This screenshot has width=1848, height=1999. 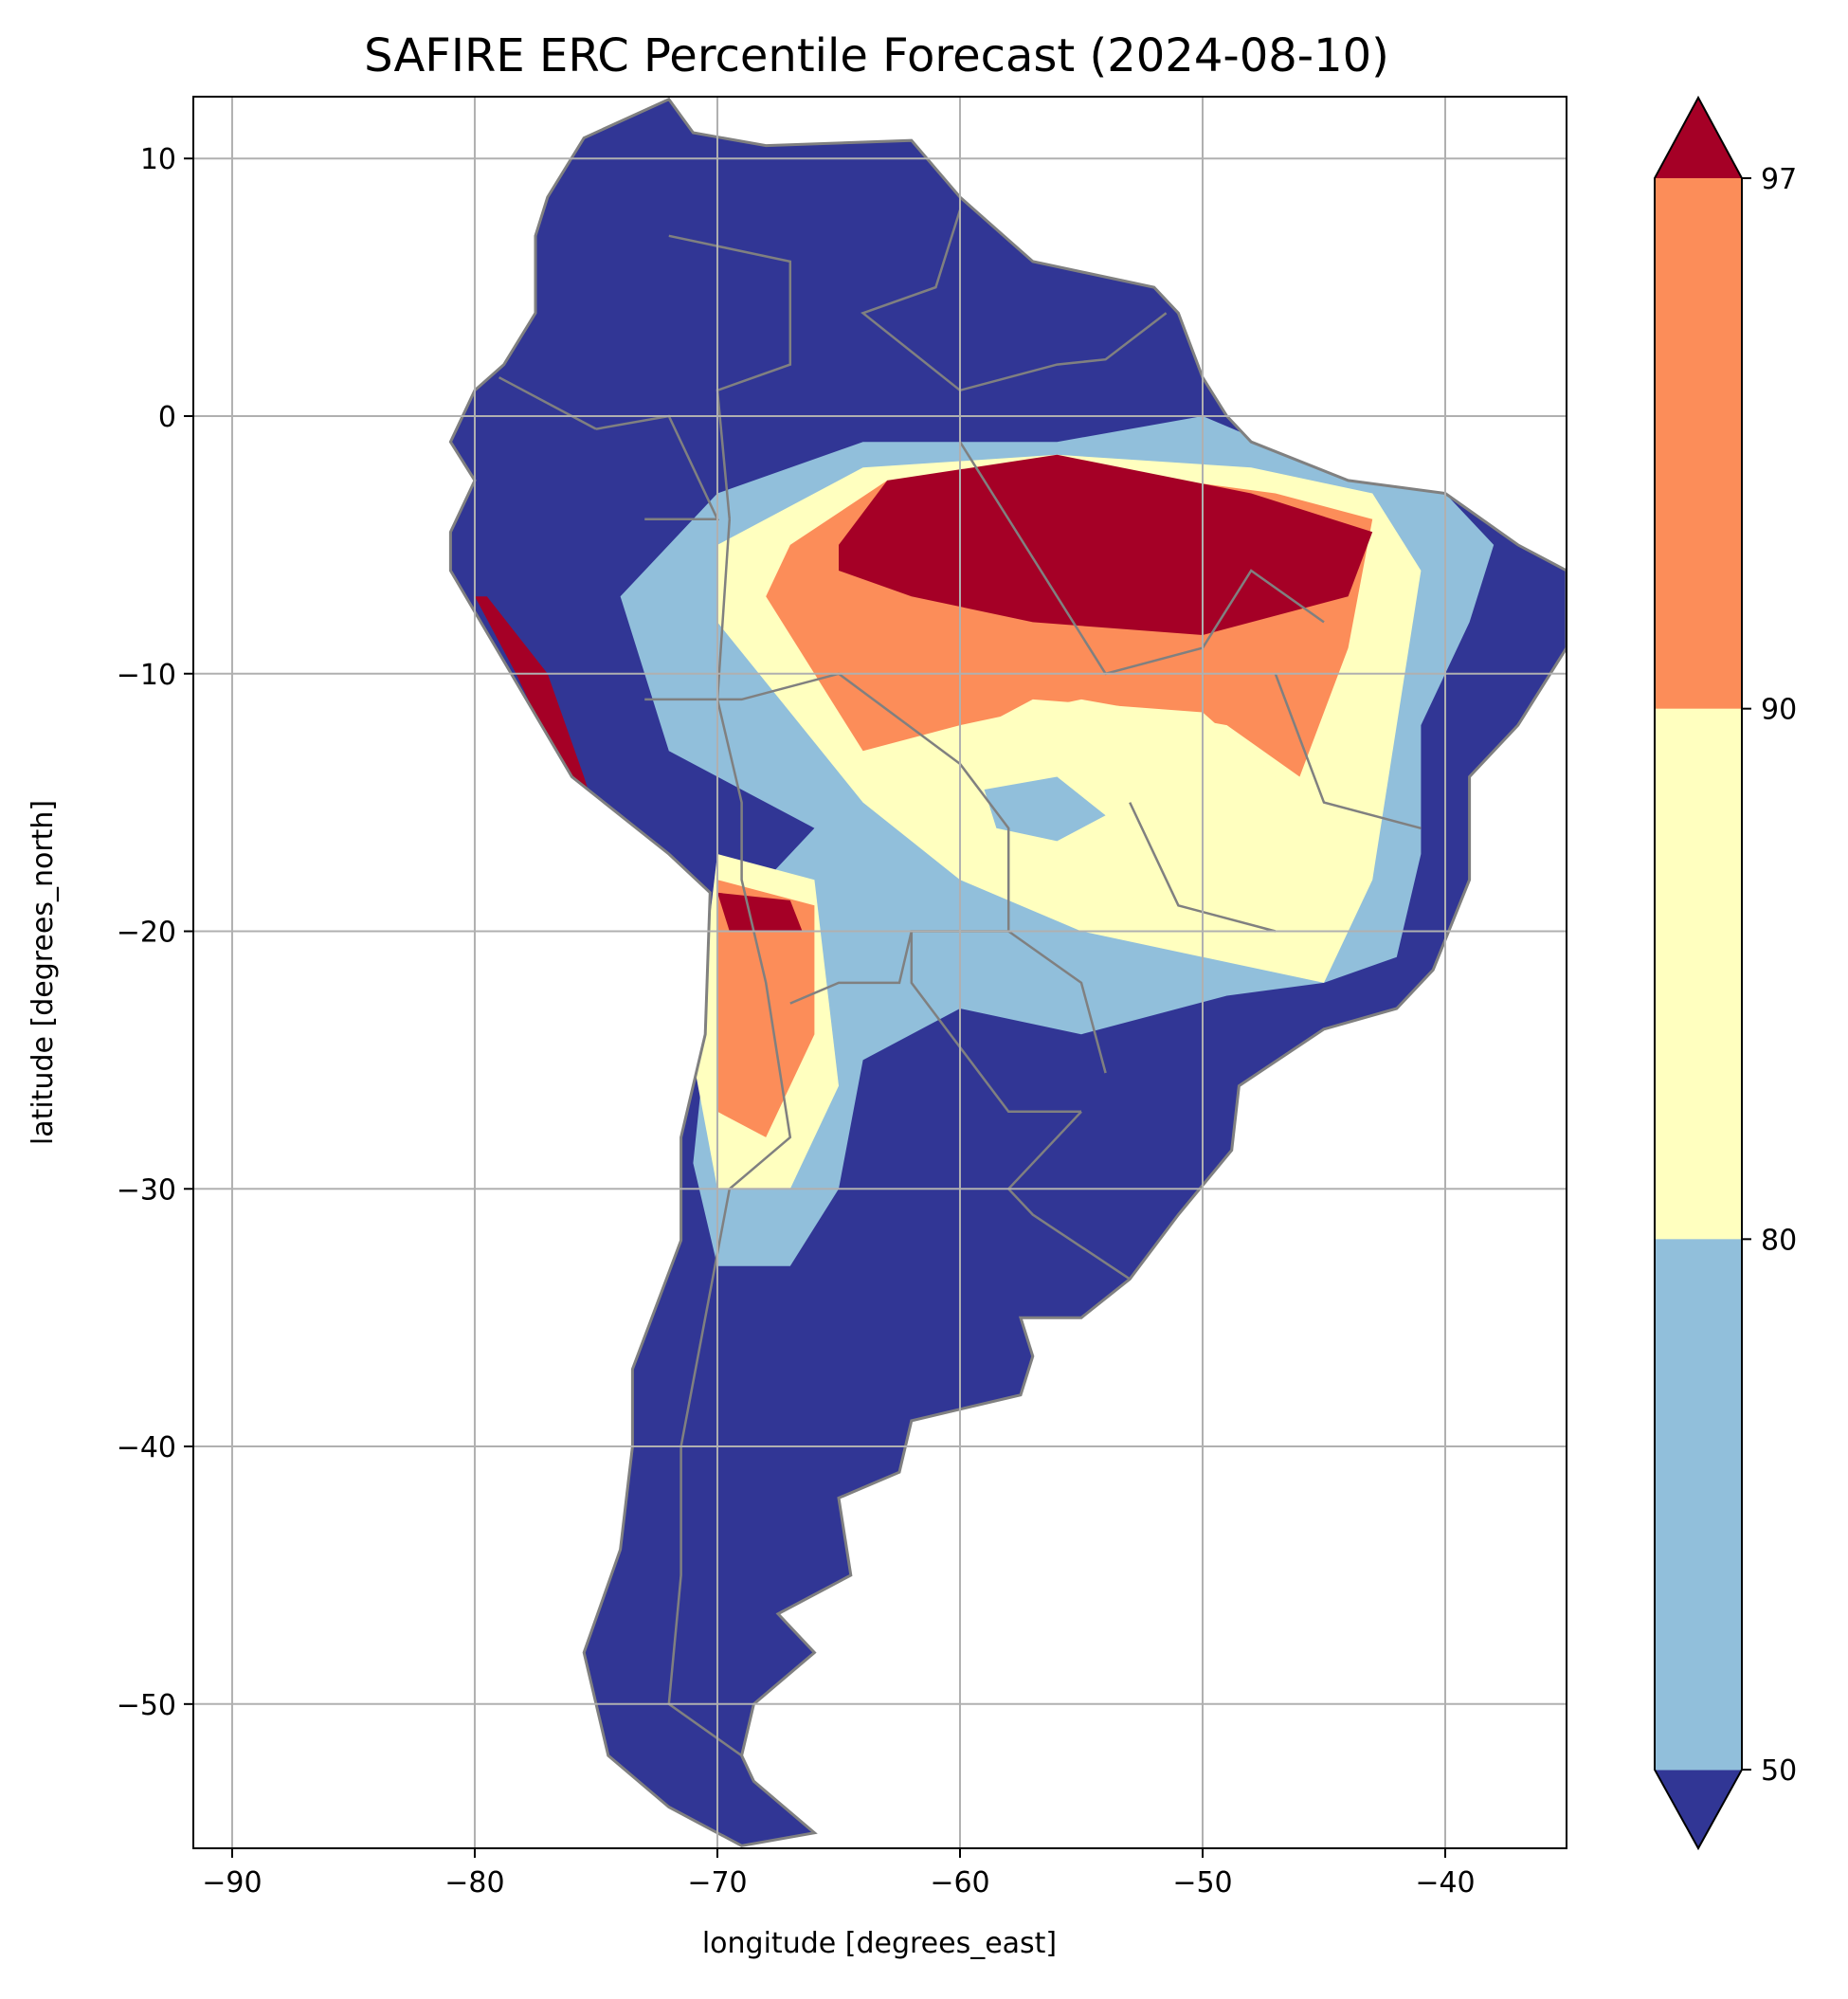 What do you see at coordinates (44, 973) in the screenshot?
I see `y-axis-label: latitude [degrees_north]` at bounding box center [44, 973].